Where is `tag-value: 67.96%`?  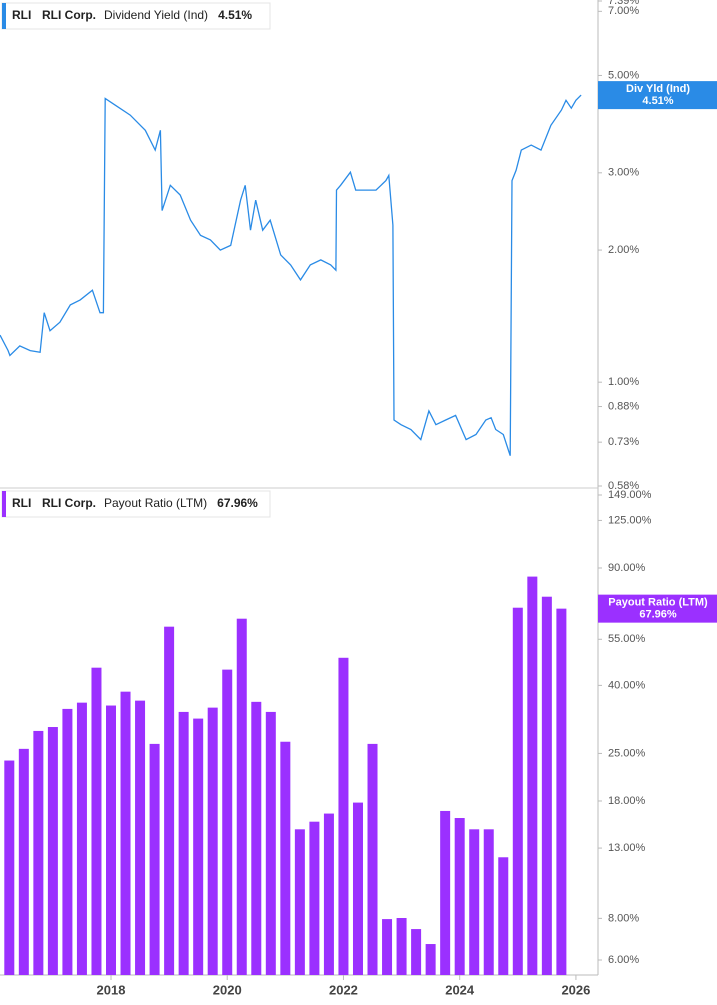
tag-value: 67.96% is located at coordinates (658, 615).